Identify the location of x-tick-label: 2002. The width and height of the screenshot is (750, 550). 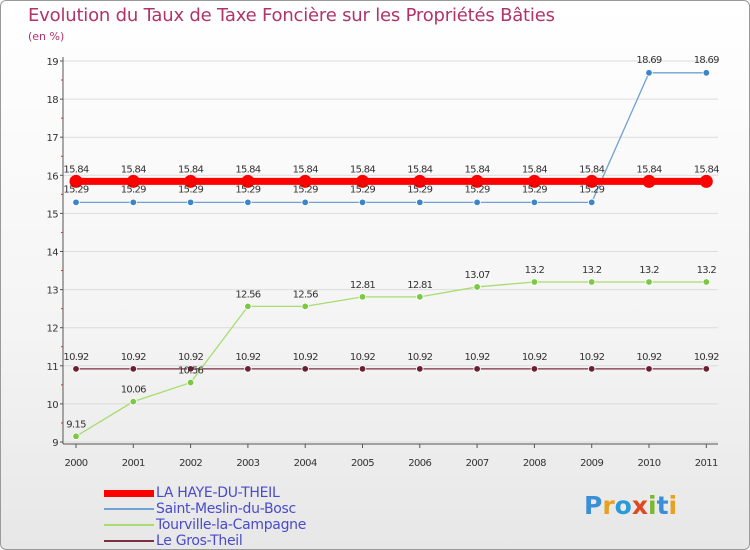
(190, 463).